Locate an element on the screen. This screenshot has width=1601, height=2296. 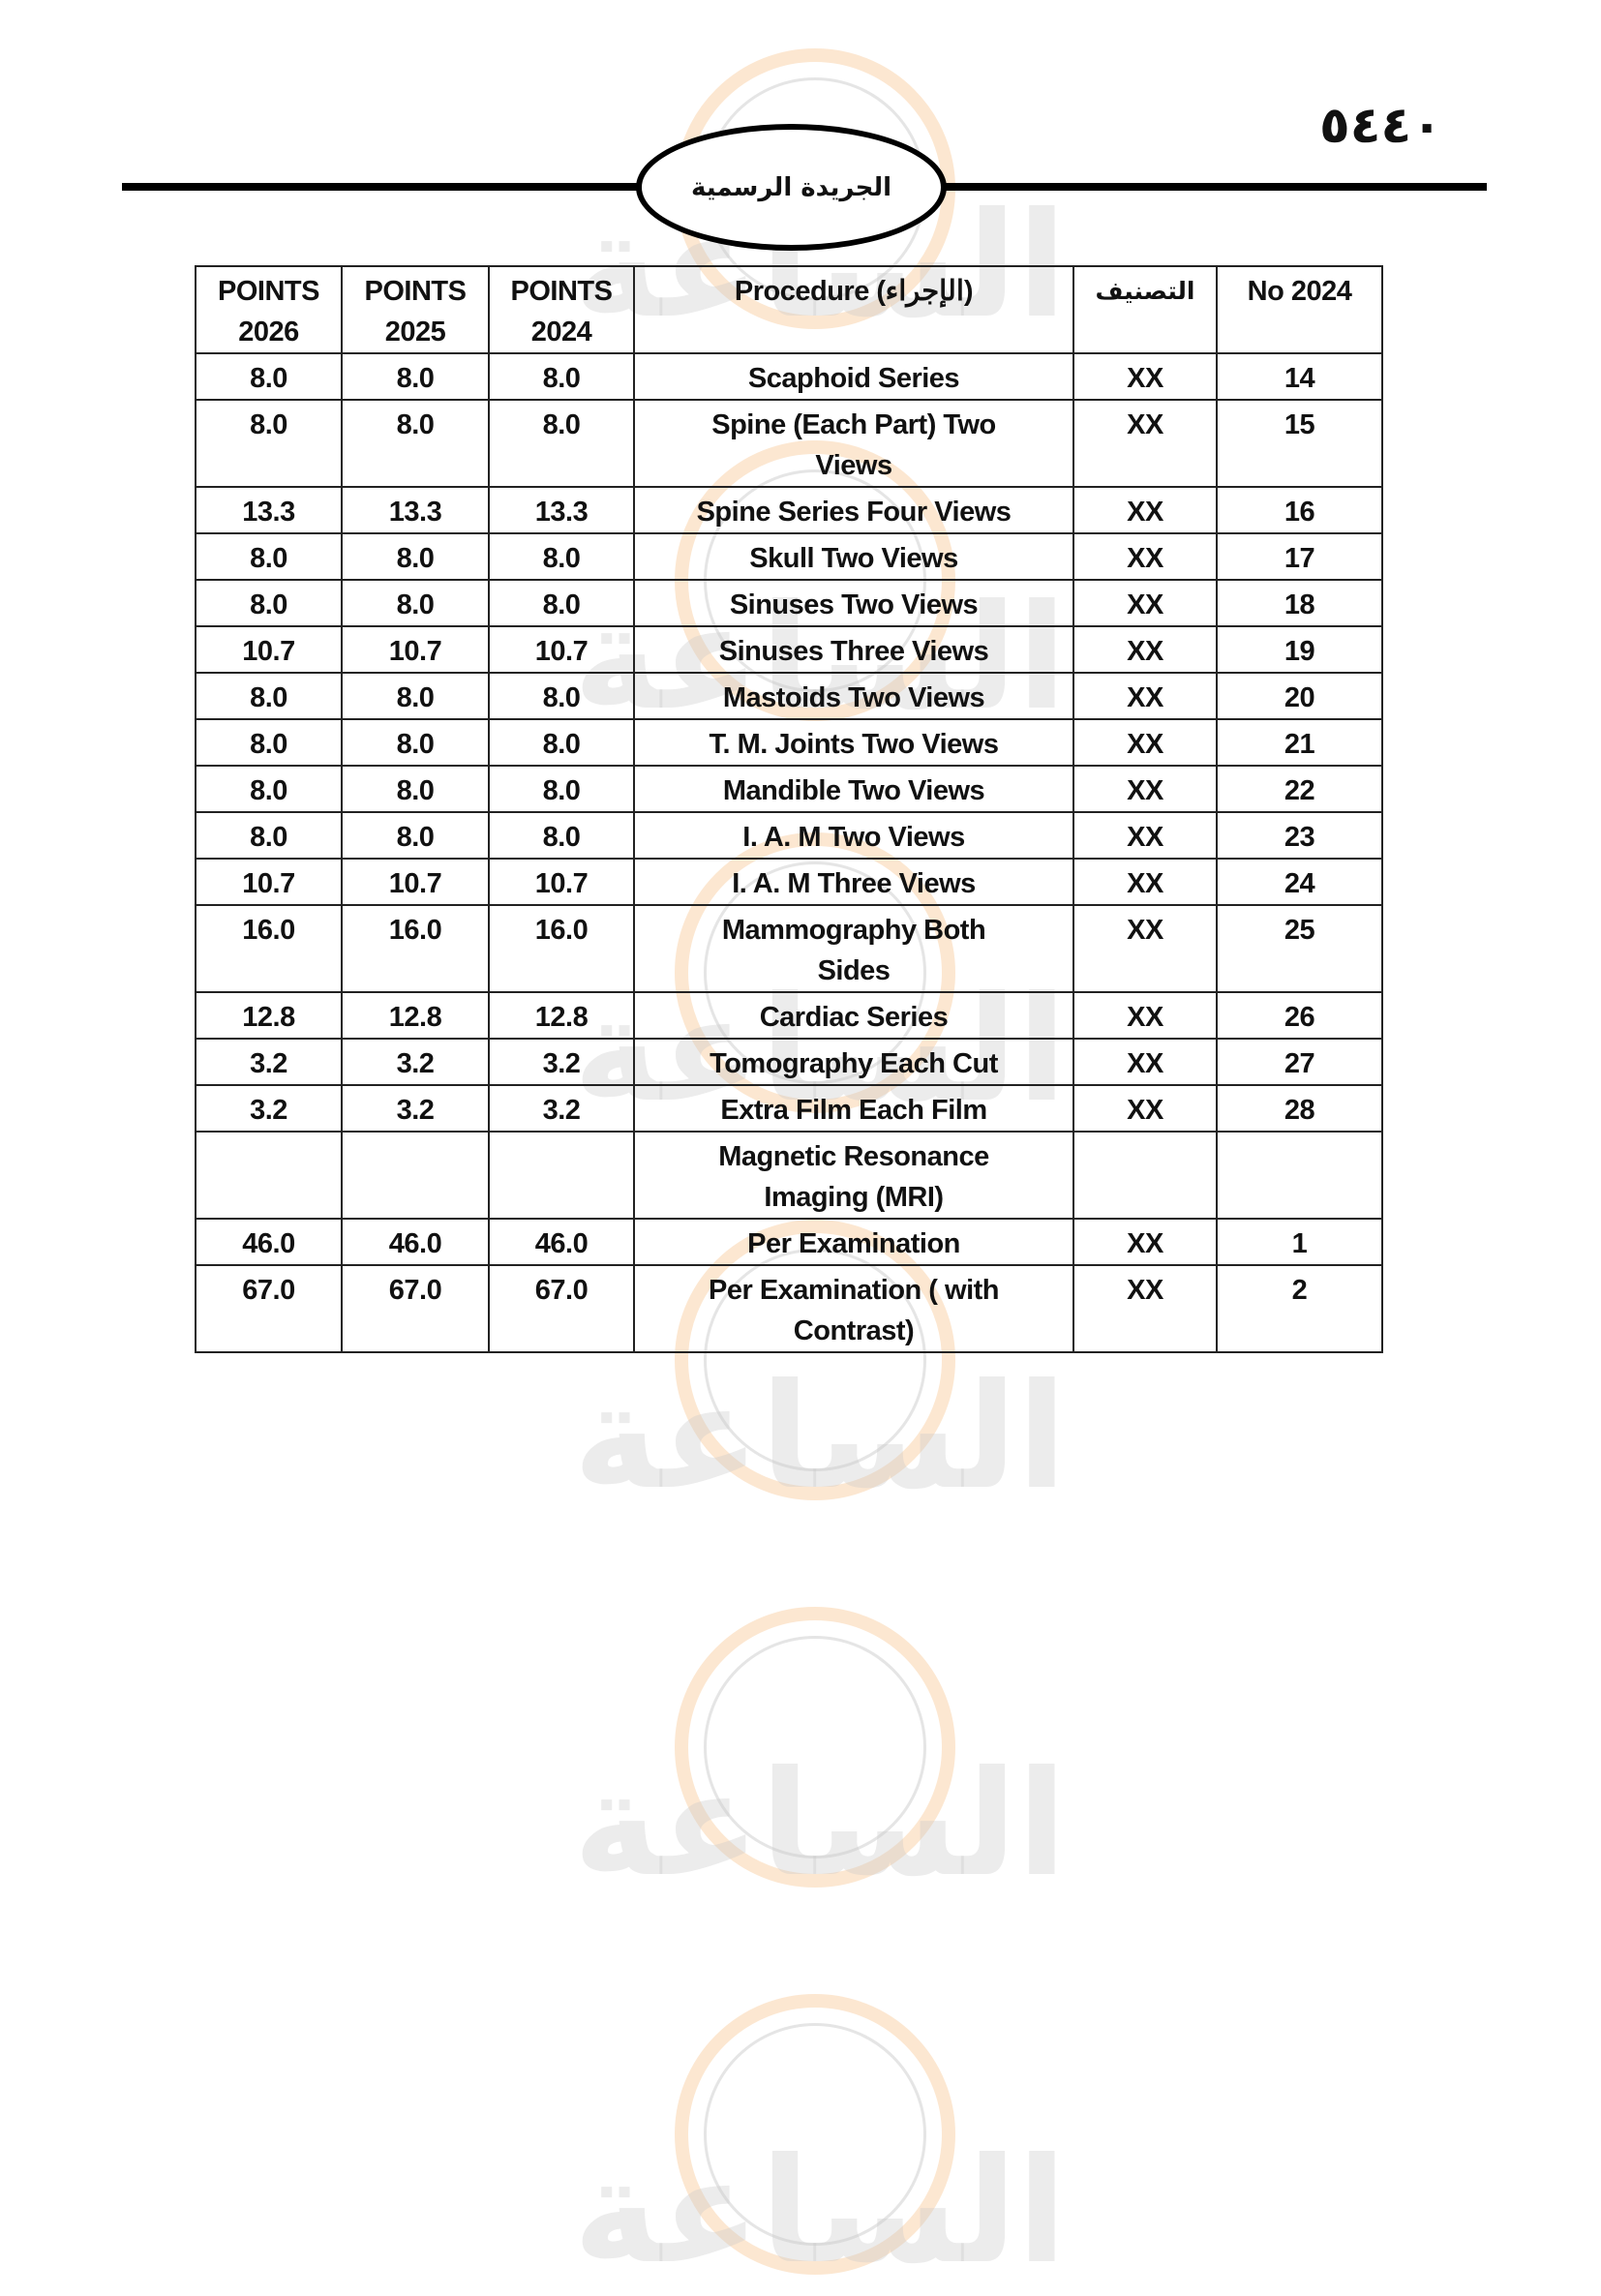
procedure-label: Cardiac Series is located at coordinates (854, 1017).